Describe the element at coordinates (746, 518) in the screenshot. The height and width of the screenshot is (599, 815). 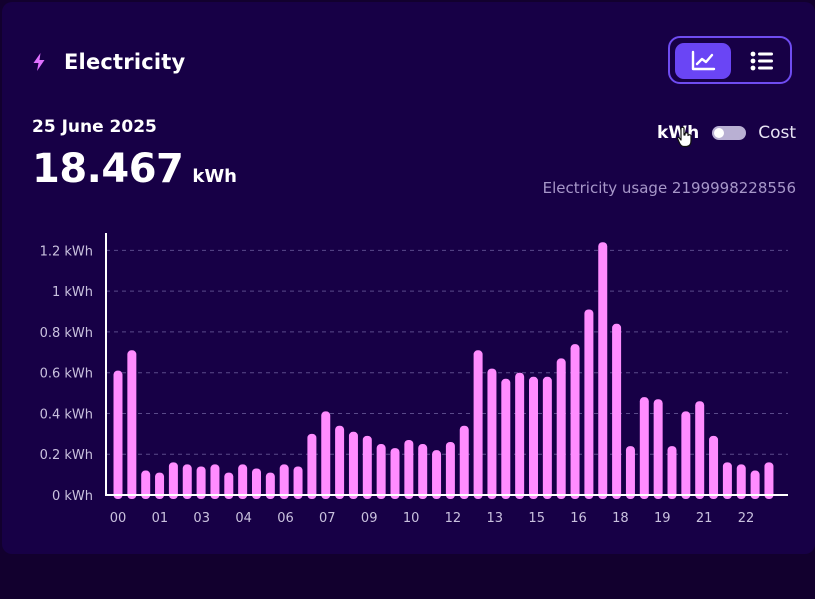
I see `x-tick-label: 22` at that location.